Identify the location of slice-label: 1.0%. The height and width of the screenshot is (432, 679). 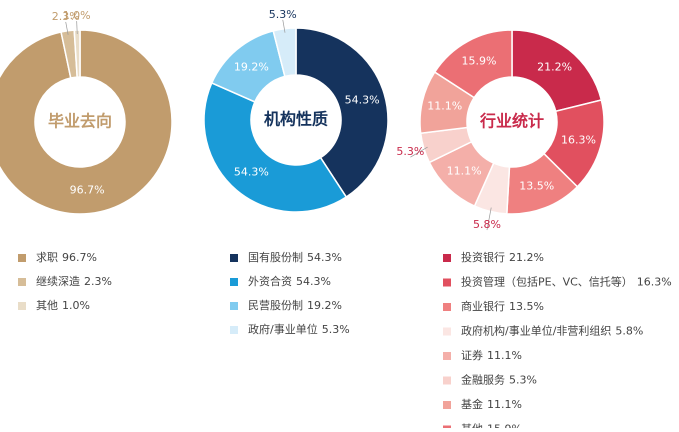
(77, 15).